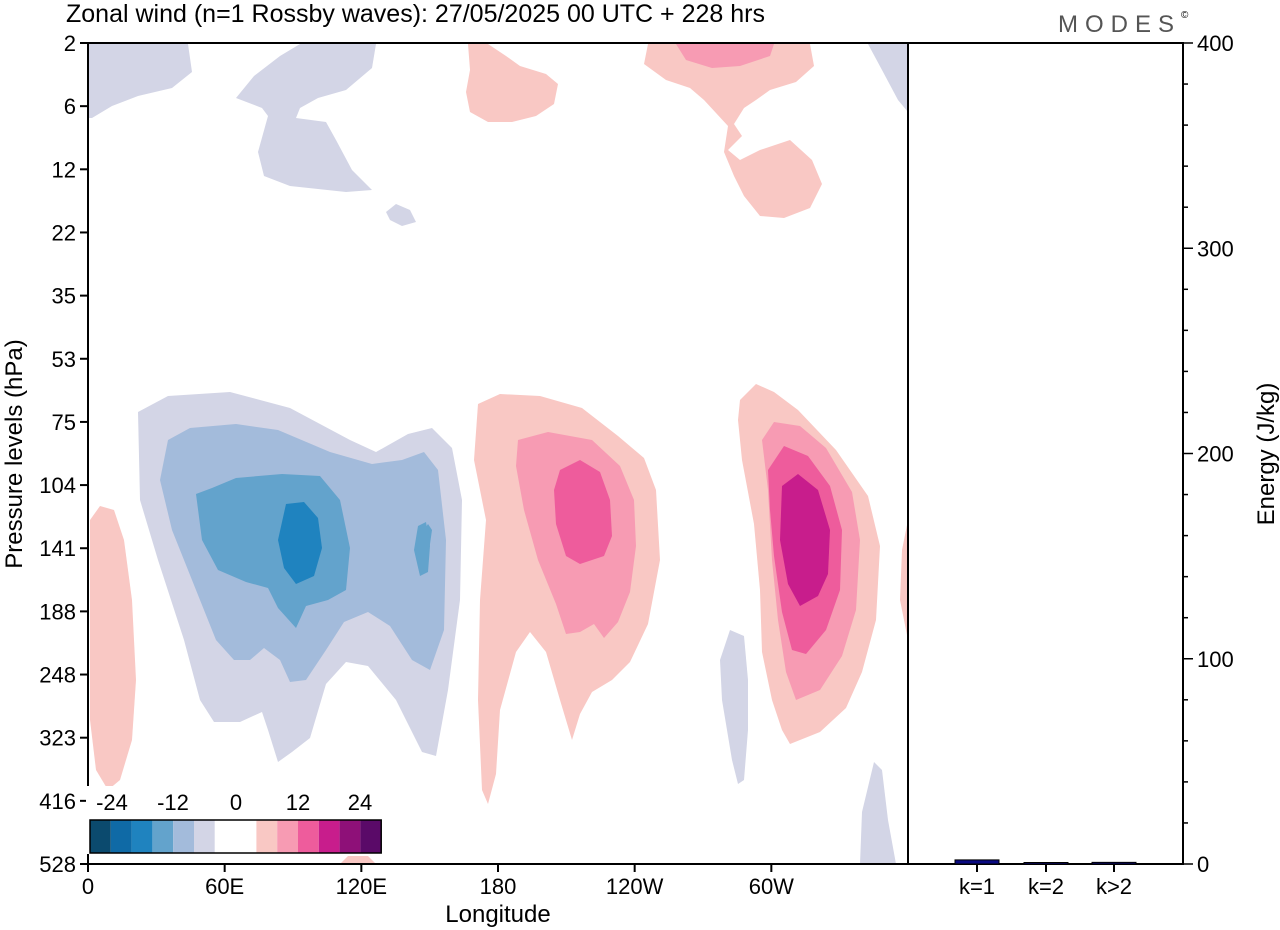  What do you see at coordinates (771, 886) in the screenshot?
I see `x-tick-label: 60W` at bounding box center [771, 886].